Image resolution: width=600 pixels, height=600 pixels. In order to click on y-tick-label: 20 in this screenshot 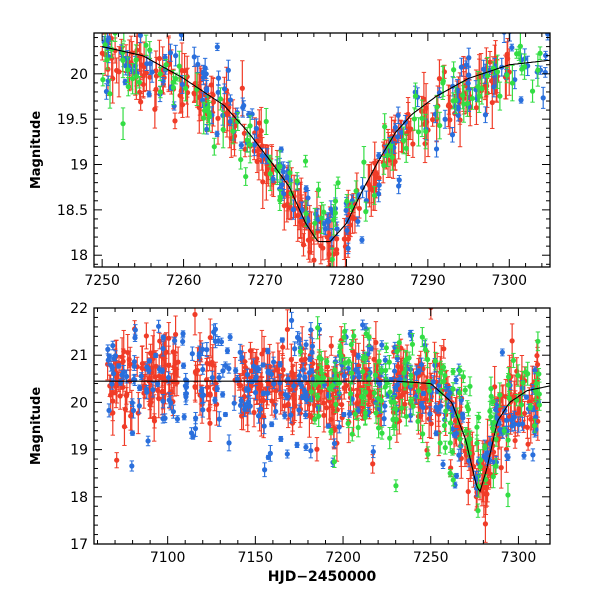, I will do `click(79, 75)`.